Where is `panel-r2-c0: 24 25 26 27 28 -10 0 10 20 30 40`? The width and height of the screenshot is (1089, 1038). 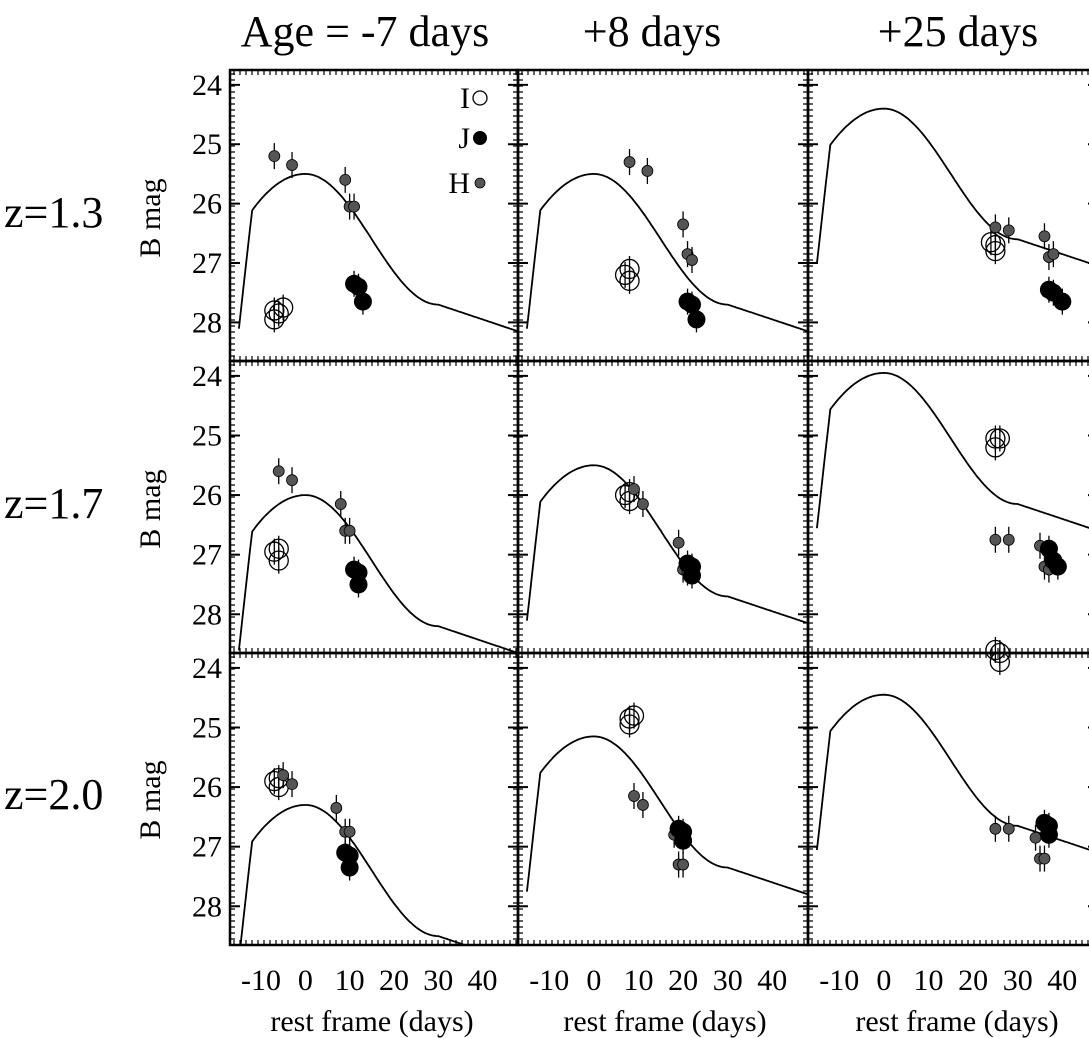
panel-r2-c0: 24 25 26 27 28 -10 0 10 20 30 40 is located at coordinates (356, 824).